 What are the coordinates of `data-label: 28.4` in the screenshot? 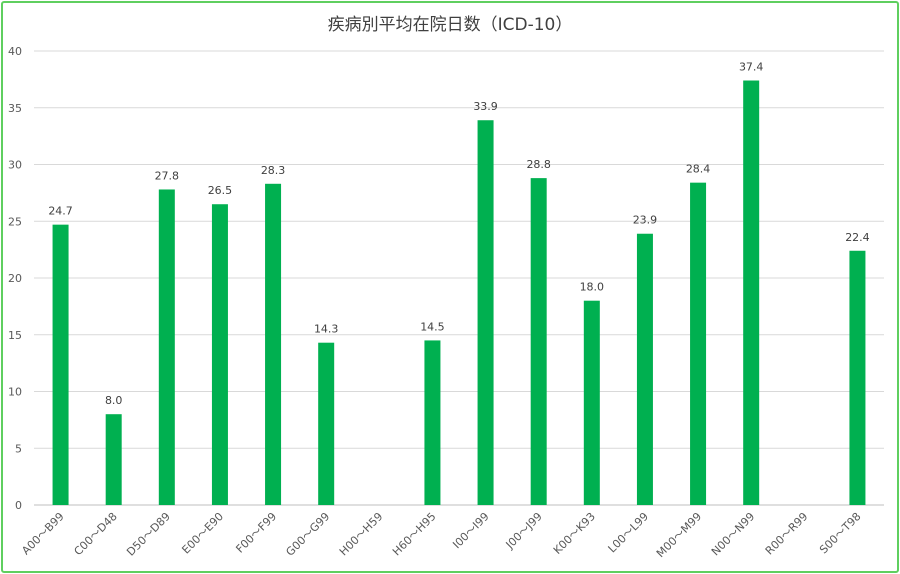 It's located at (698, 169).